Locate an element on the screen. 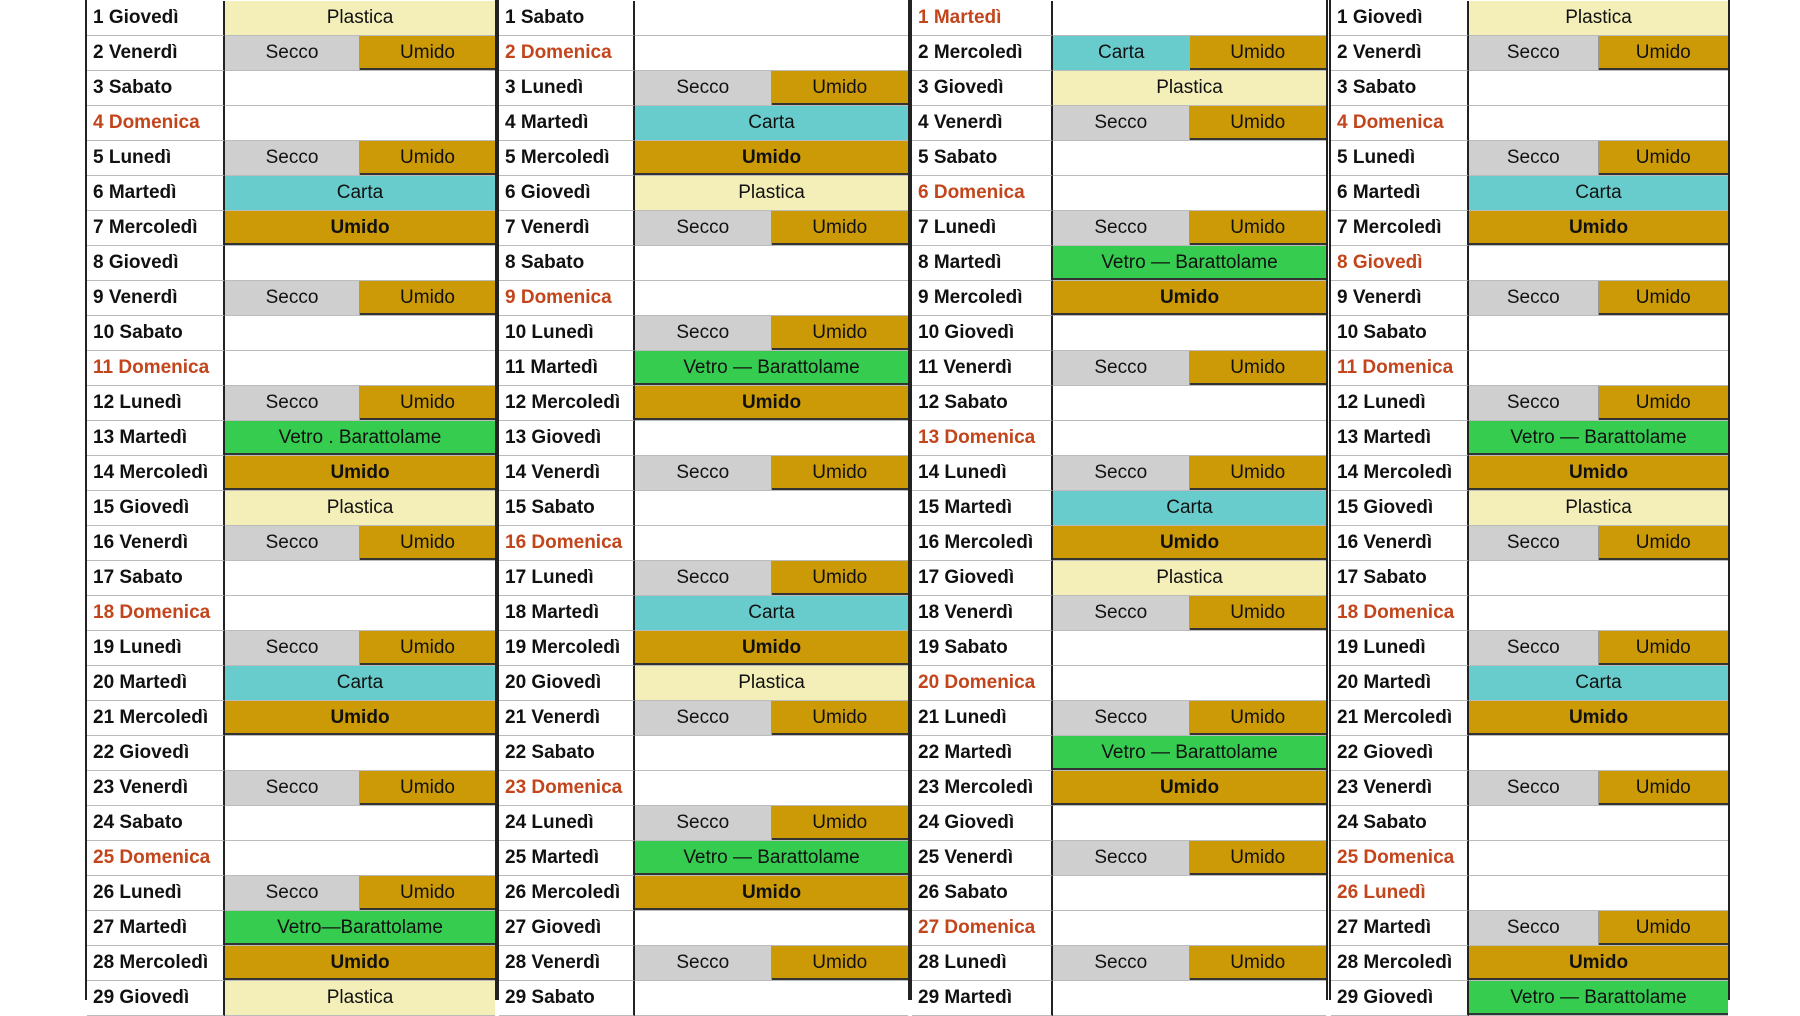 The height and width of the screenshot is (1016, 1800). waste-badge-vetro: Vetro . Barattolame is located at coordinates (360, 438).